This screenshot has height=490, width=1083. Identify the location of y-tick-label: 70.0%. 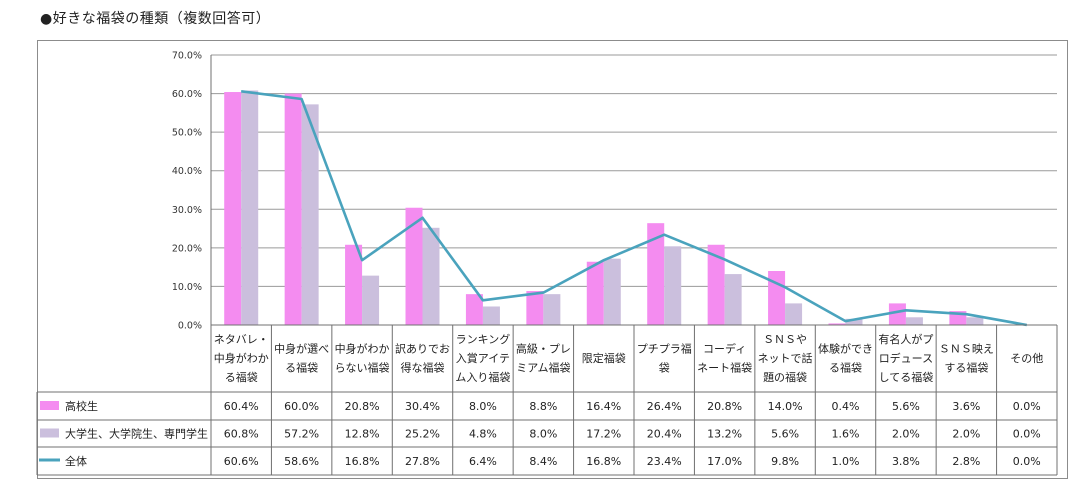
(187, 56).